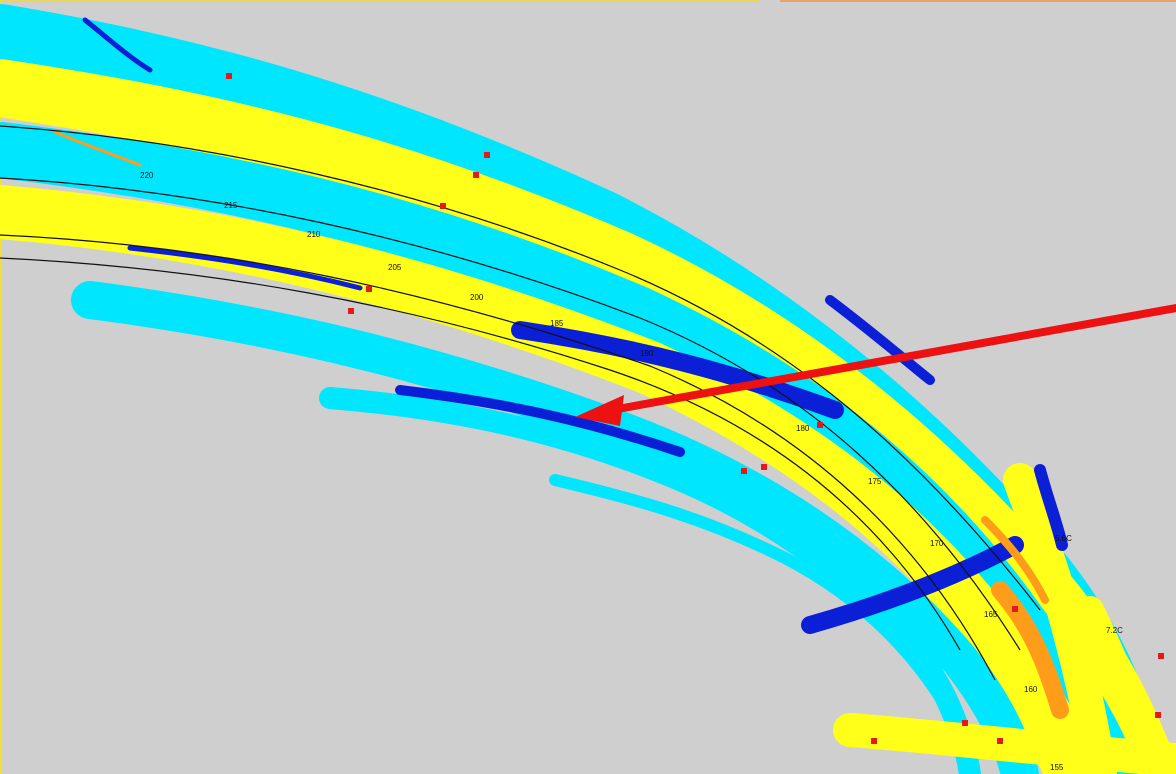 The height and width of the screenshot is (774, 1176). What do you see at coordinates (395, 267) in the screenshot?
I see `label-205: 205` at bounding box center [395, 267].